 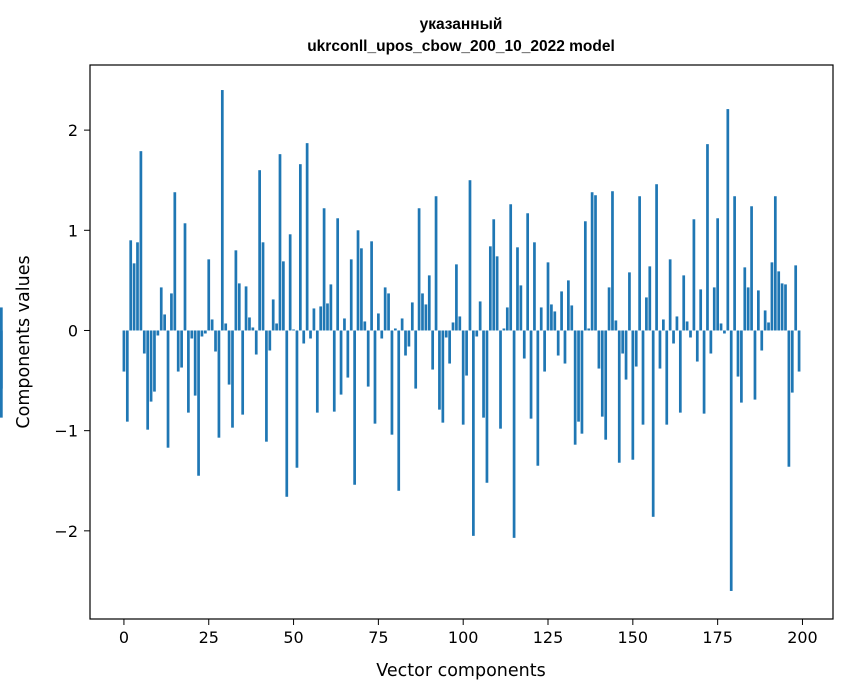 What do you see at coordinates (802, 637) in the screenshot?
I see `x-tick-label: 200` at bounding box center [802, 637].